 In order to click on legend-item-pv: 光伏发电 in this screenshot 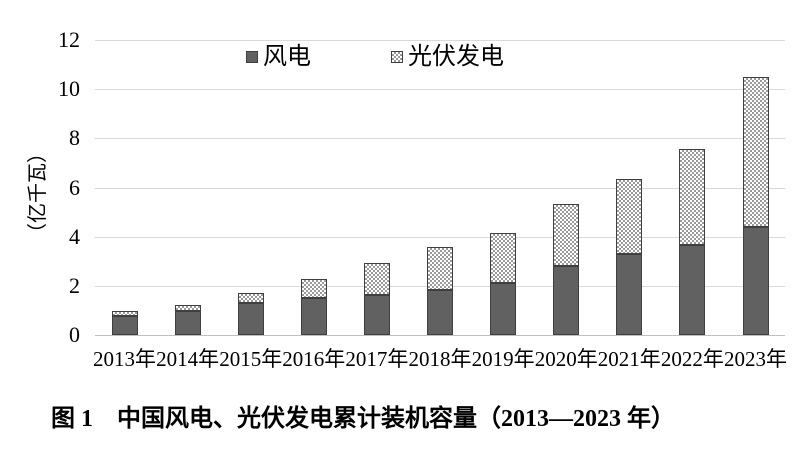, I will do `click(447, 57)`.